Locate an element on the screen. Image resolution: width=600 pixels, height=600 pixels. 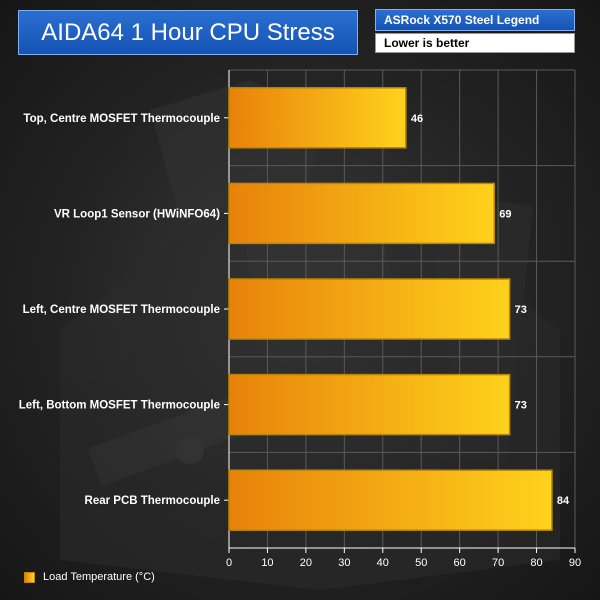
x-tick-label: 60 is located at coordinates (460, 563).